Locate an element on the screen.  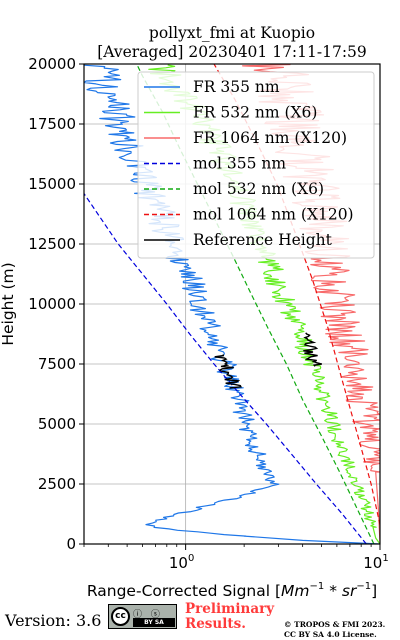
by-sa-strip: BY SA is located at coordinates (154, 622).